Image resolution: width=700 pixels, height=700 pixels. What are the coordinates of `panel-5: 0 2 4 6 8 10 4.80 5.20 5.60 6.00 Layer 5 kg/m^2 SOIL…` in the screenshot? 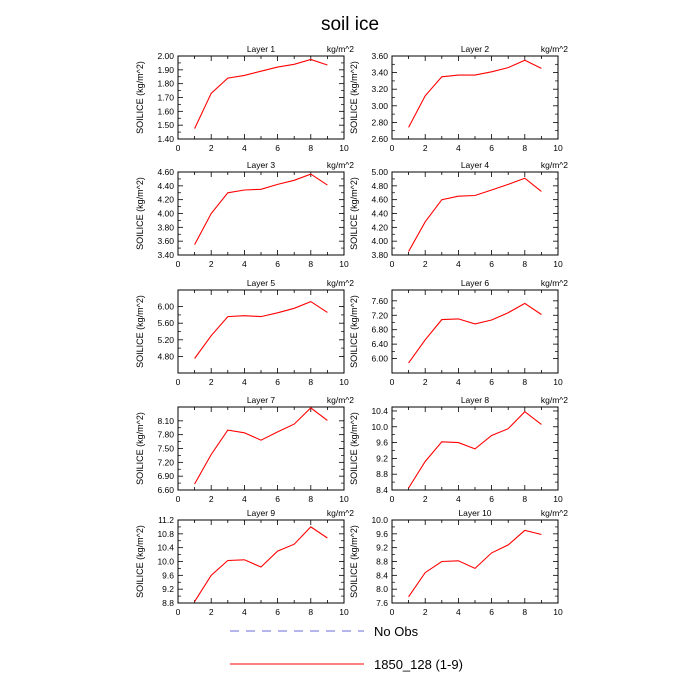 It's located at (244, 332).